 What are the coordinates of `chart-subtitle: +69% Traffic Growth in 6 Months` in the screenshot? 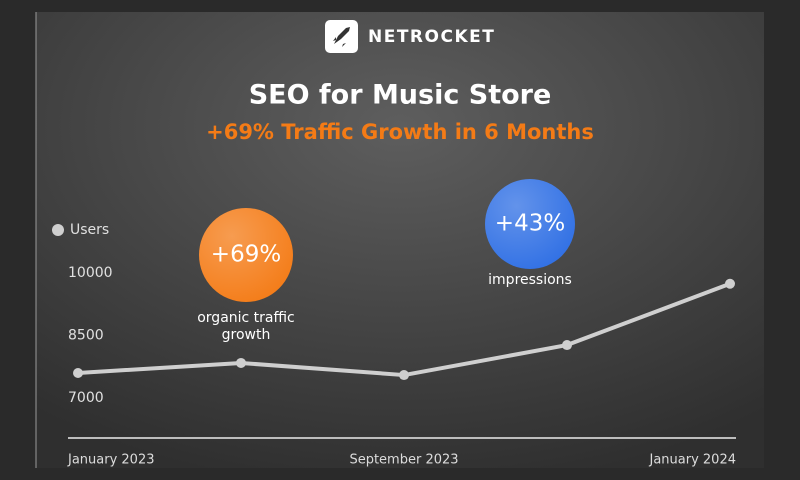 It's located at (400, 132).